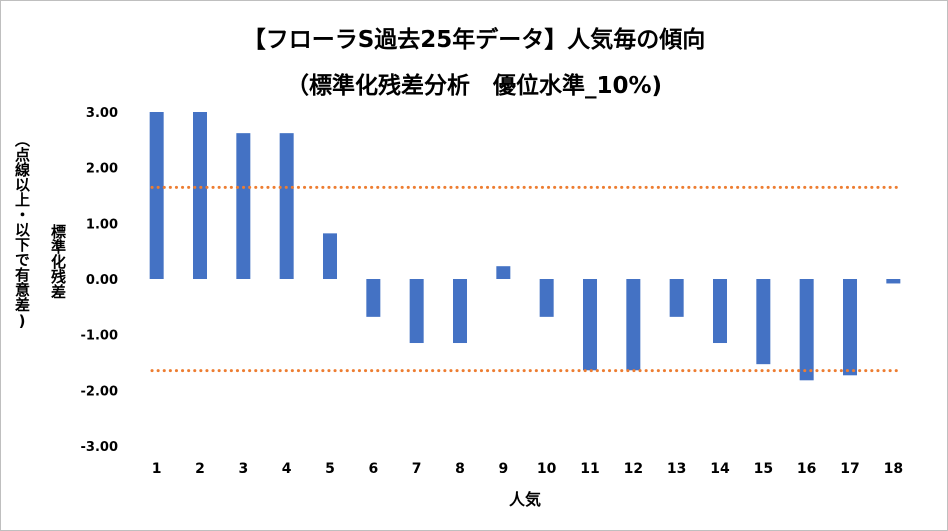 Image resolution: width=948 pixels, height=531 pixels. What do you see at coordinates (102, 280) in the screenshot?
I see `y-tick-label: 0.00` at bounding box center [102, 280].